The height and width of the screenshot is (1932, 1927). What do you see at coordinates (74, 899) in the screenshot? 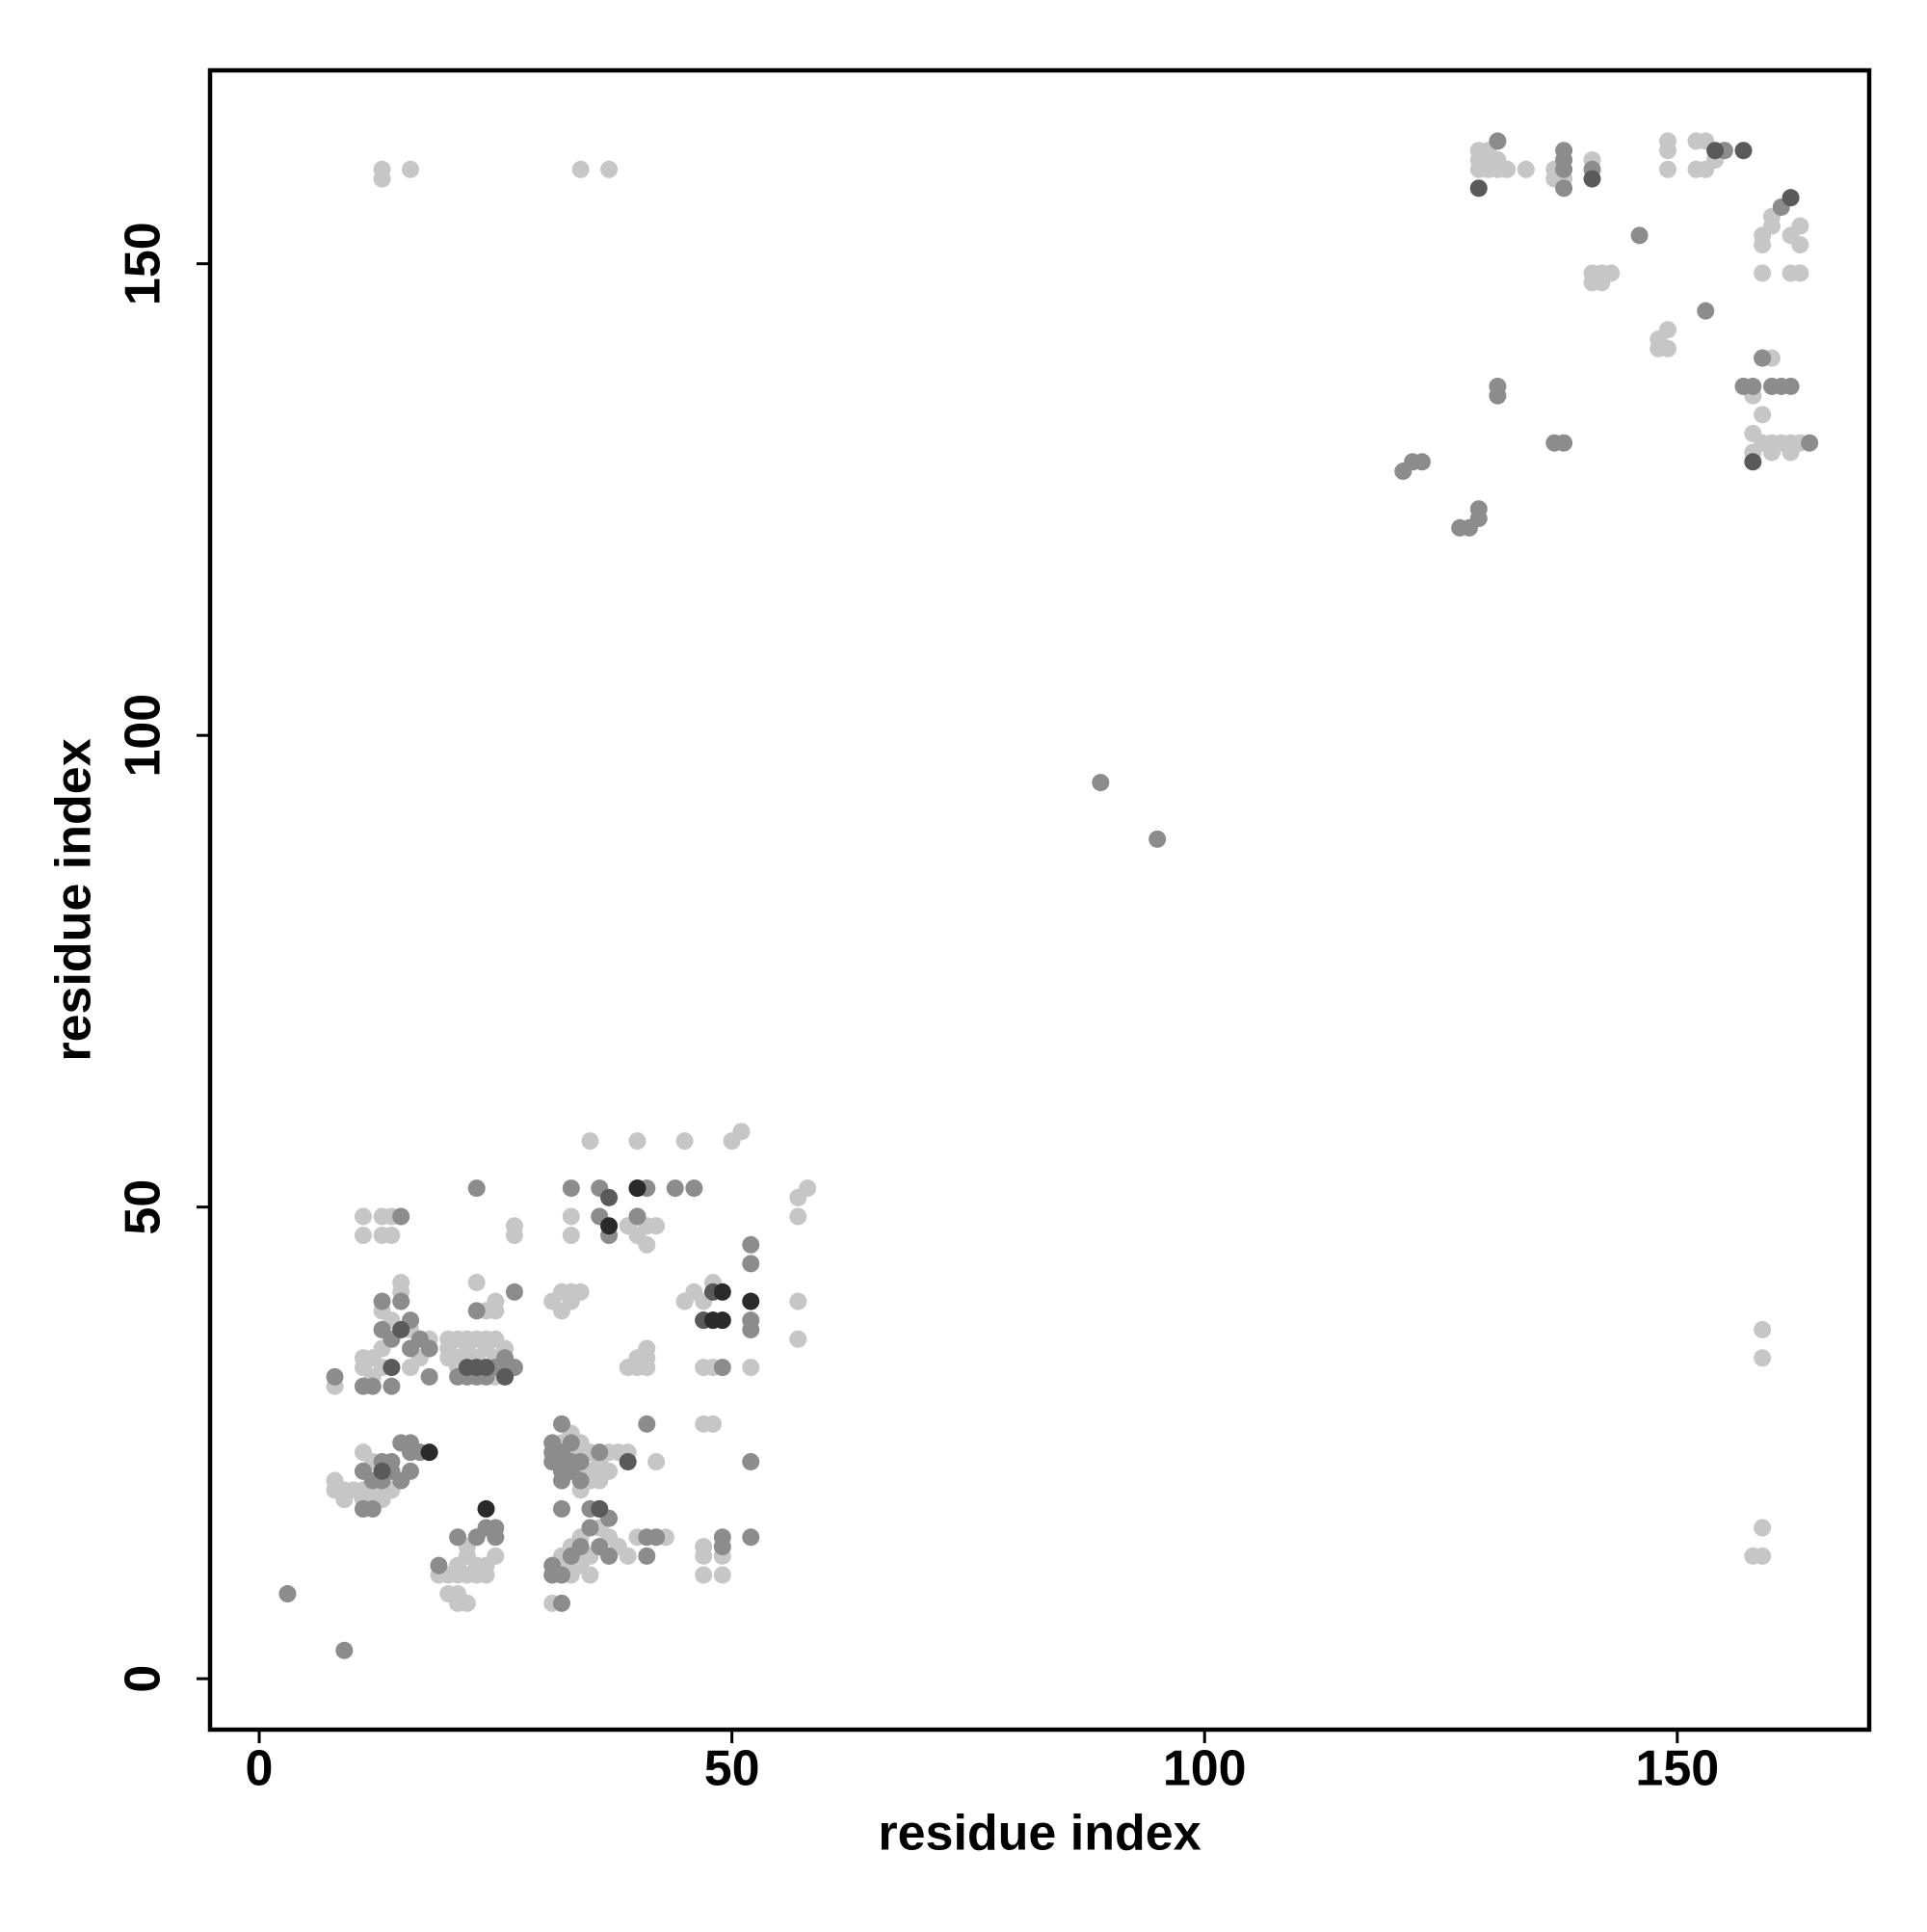
I see `y-axis-label: residue index` at bounding box center [74, 899].